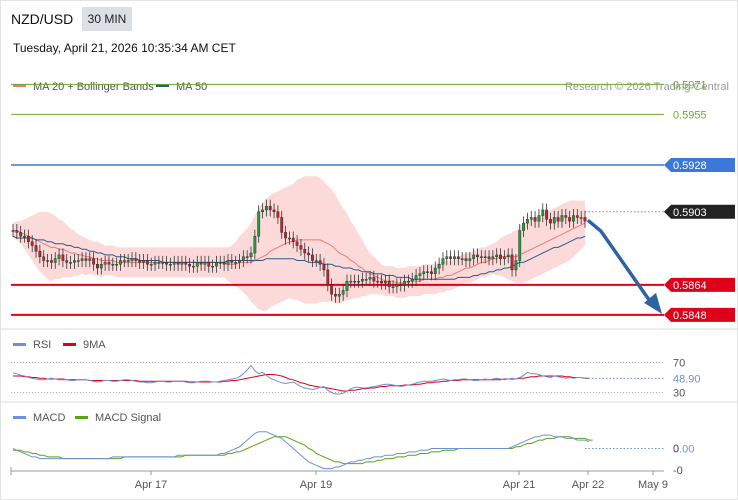 The height and width of the screenshot is (500, 738). I want to click on support-level-tag, so click(699, 314).